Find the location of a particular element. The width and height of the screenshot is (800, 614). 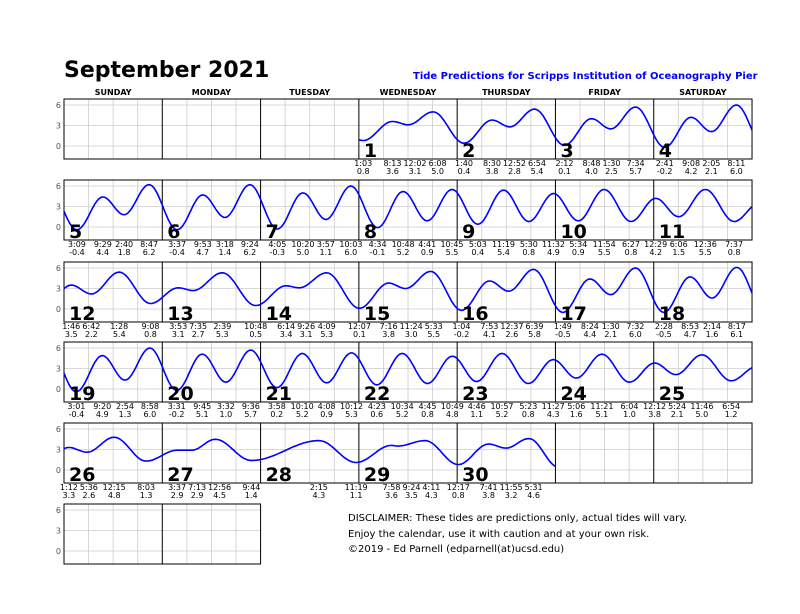

tide-time-label: 5:36 is located at coordinates (89, 487).